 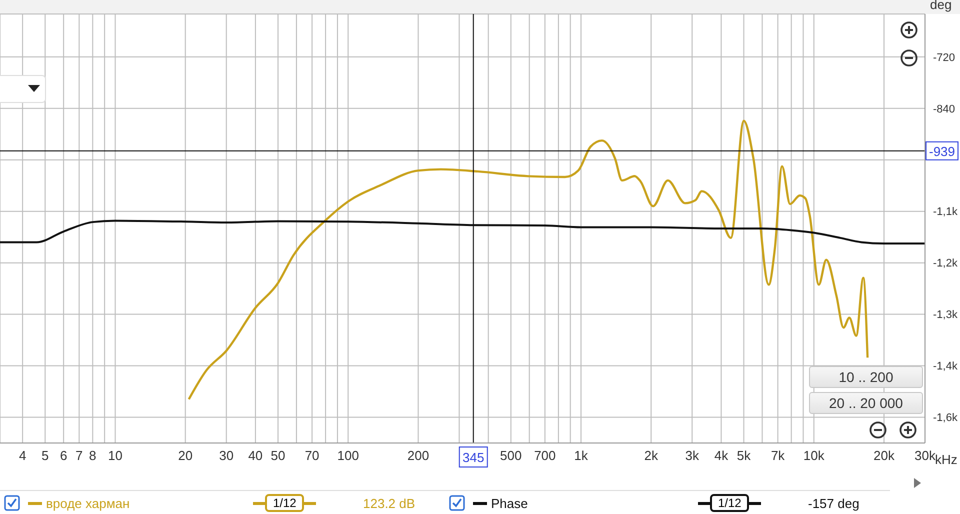 What do you see at coordinates (185, 456) in the screenshot?
I see `x-tick-label: 20` at bounding box center [185, 456].